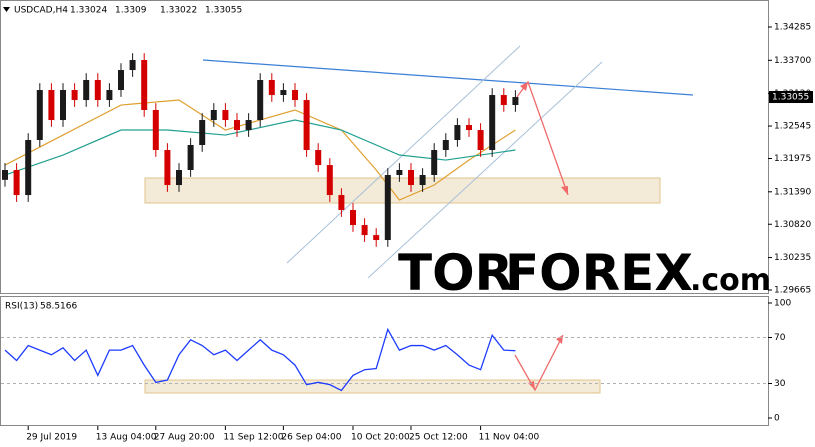  What do you see at coordinates (792, 159) in the screenshot?
I see `y-tick-label: 1.31975` at bounding box center [792, 159].